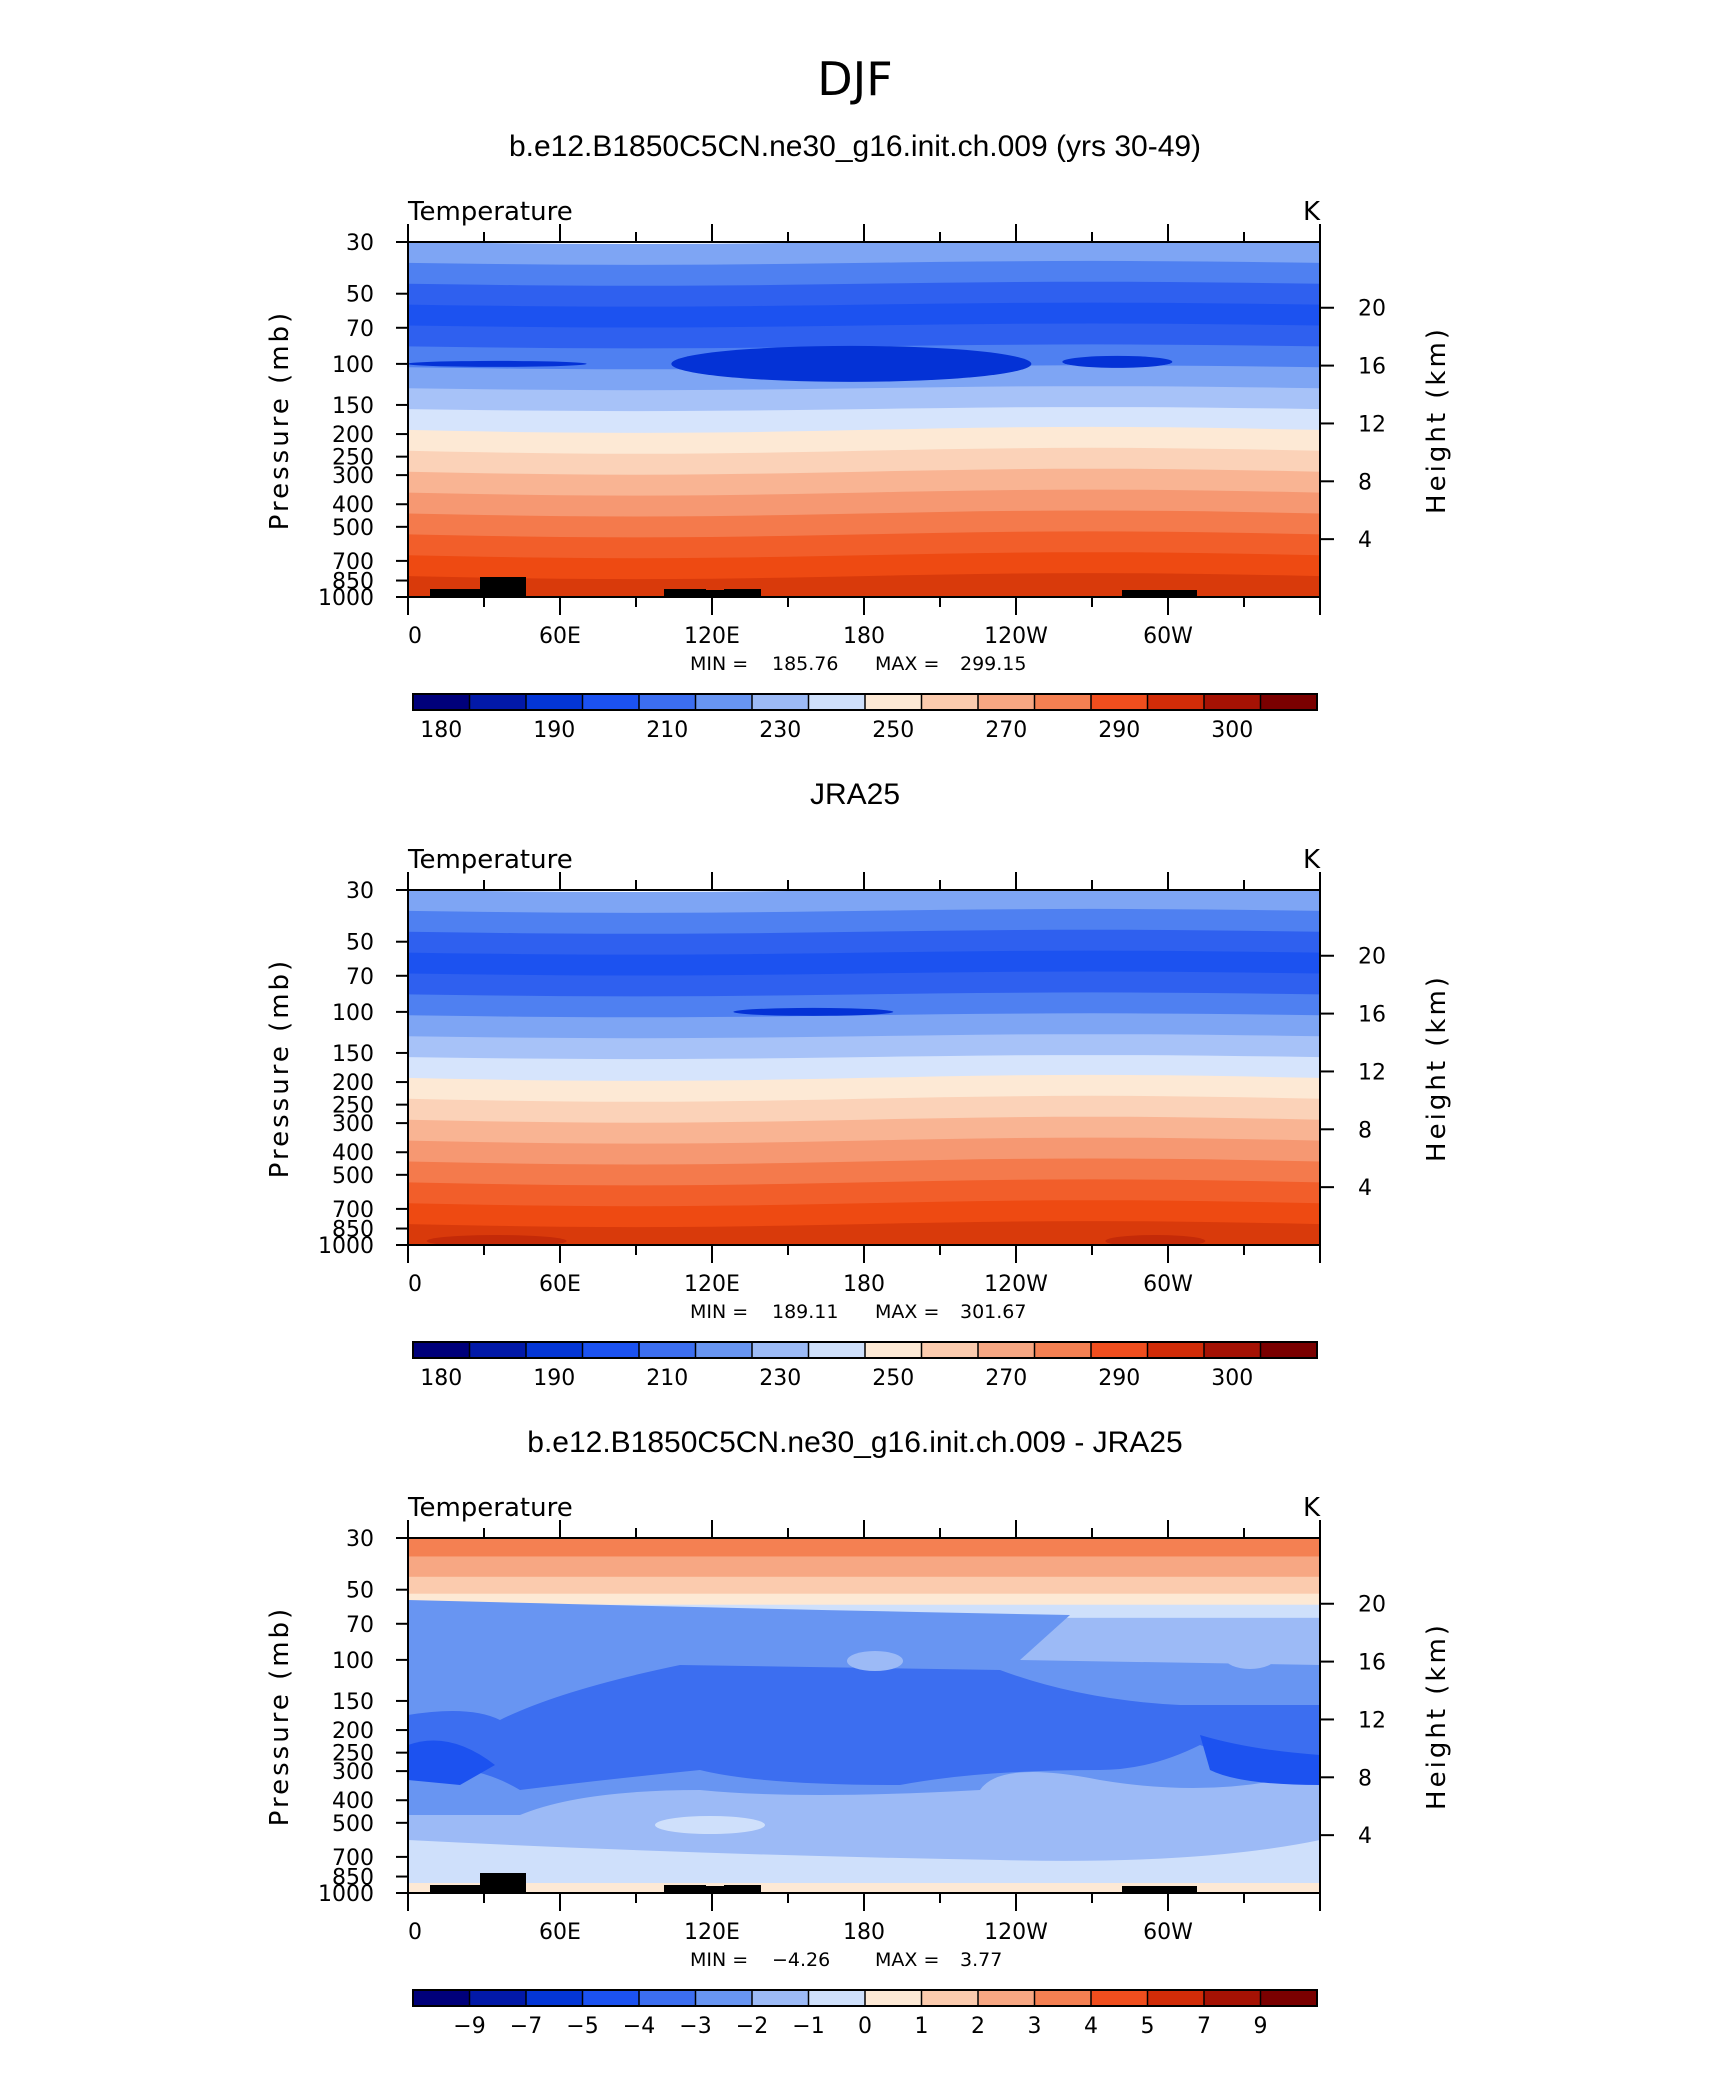 Image resolution: width=1710 pixels, height=2074 pixels. What do you see at coordinates (978, 2026) in the screenshot?
I see `colorbar-label: 2` at bounding box center [978, 2026].